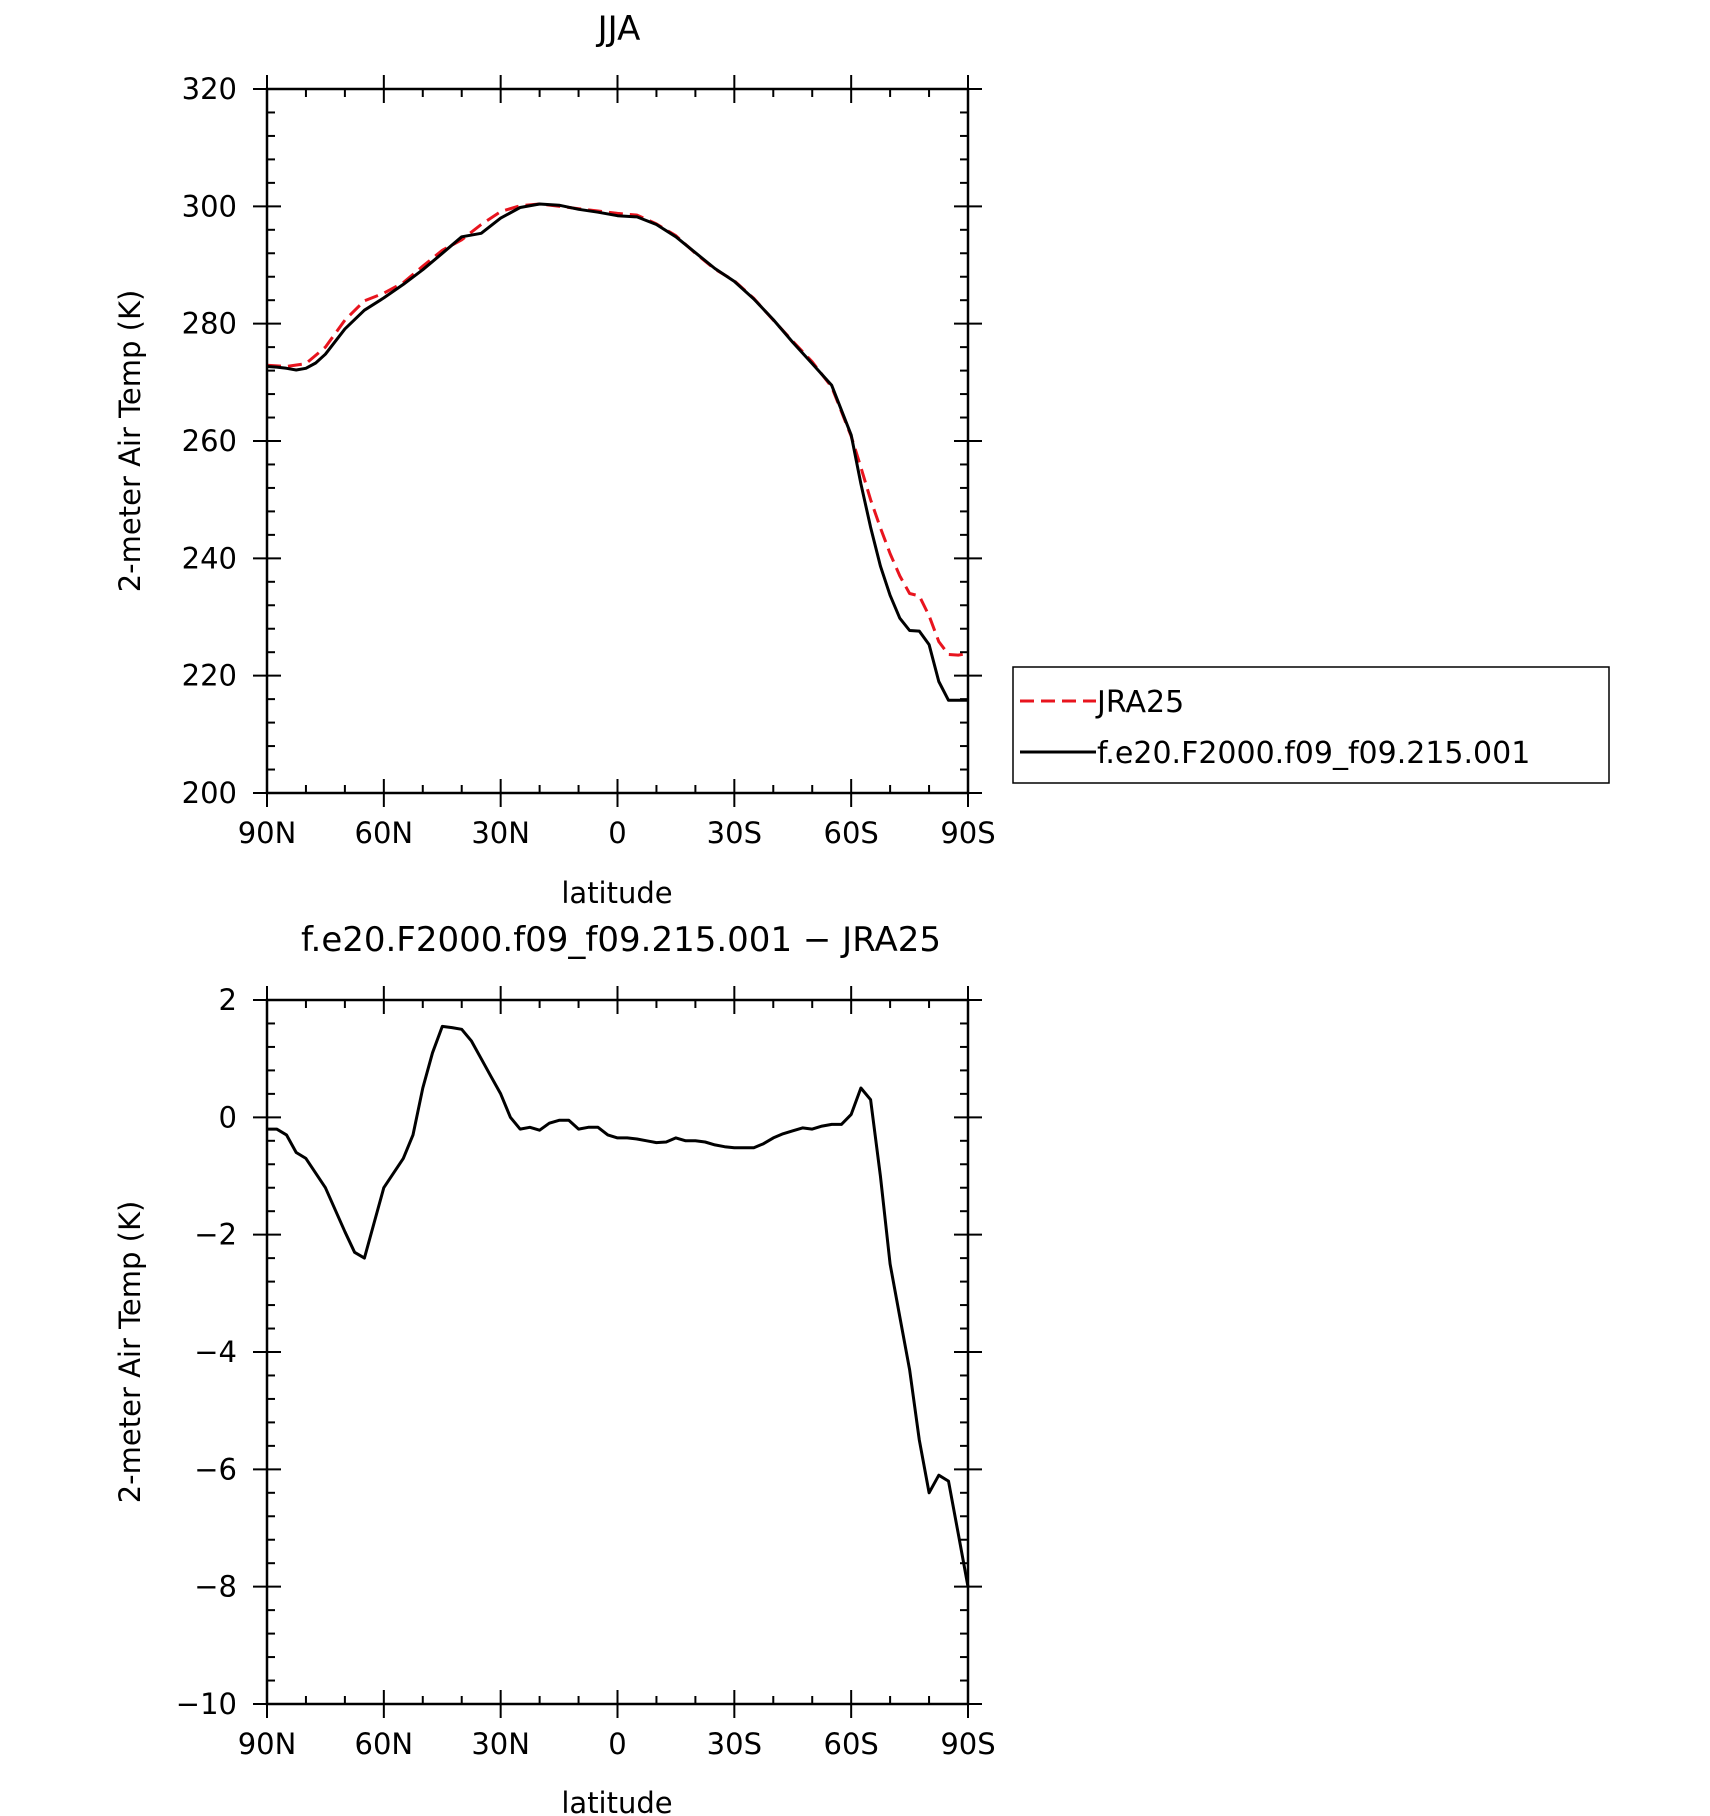  I want to click on panel0-x-tick-label: 90N, so click(267, 833).